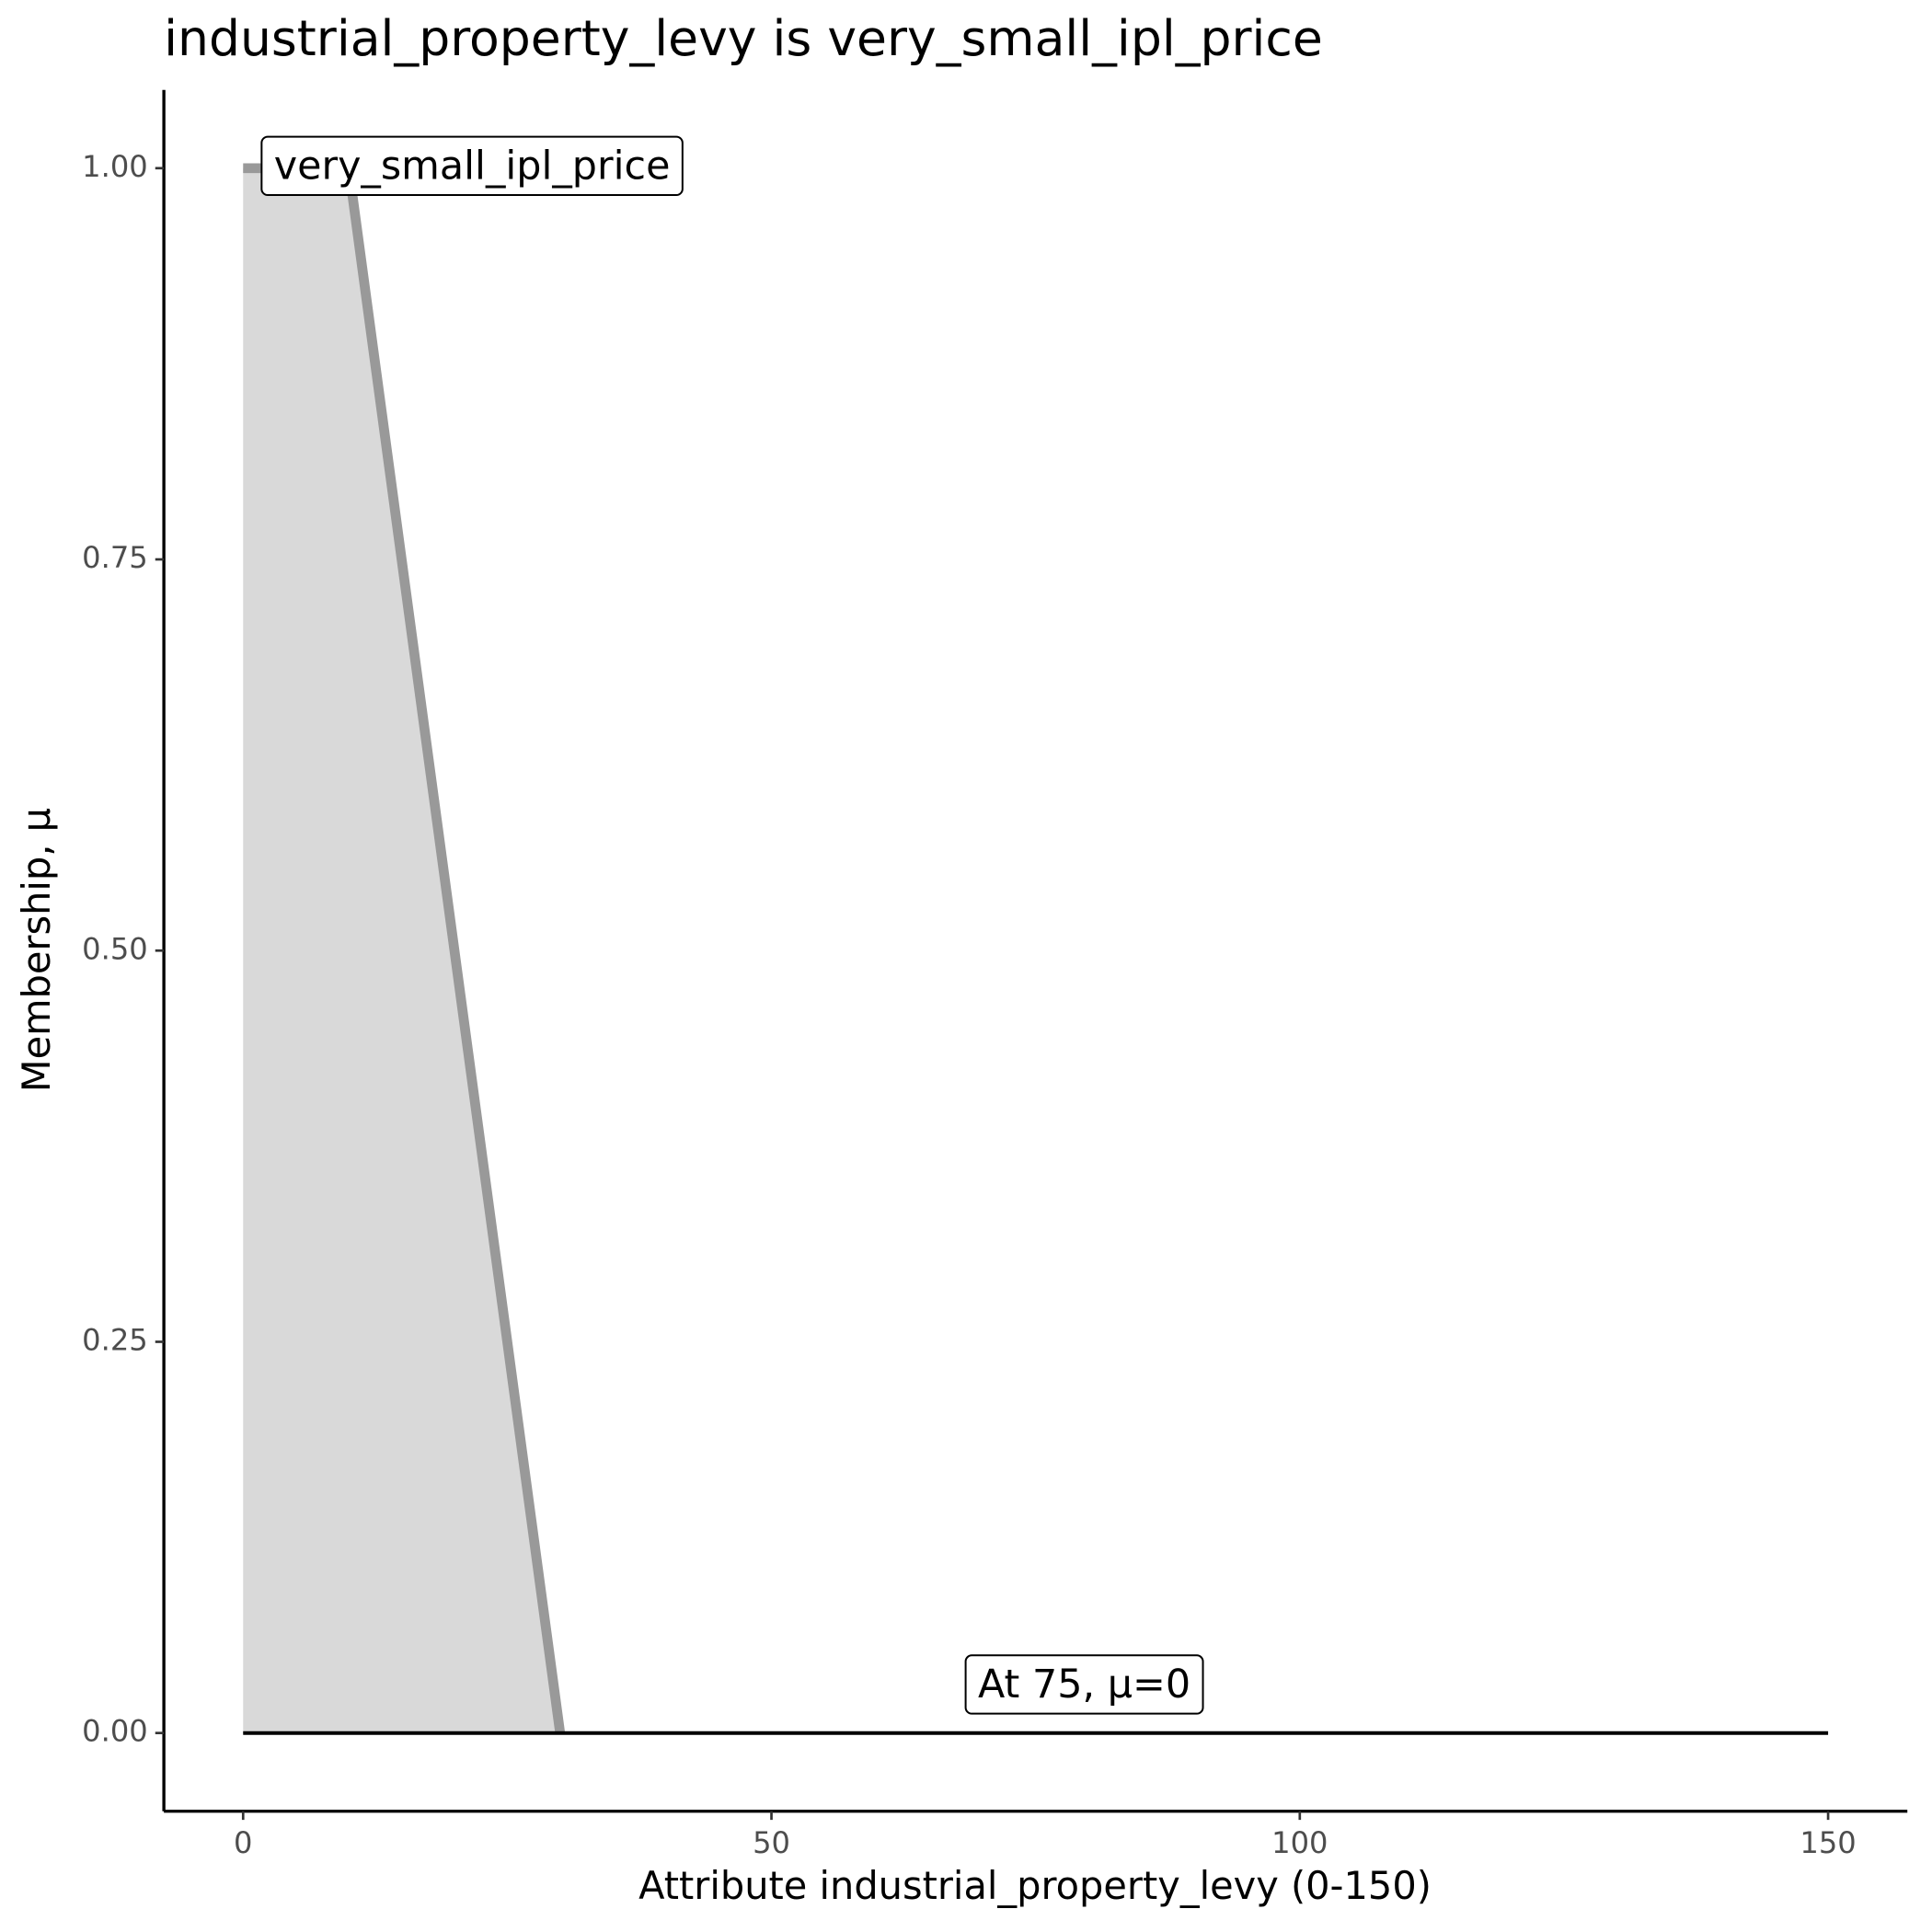 Image resolution: width=1932 pixels, height=1932 pixels. I want to click on series-label-box, so click(472, 166).